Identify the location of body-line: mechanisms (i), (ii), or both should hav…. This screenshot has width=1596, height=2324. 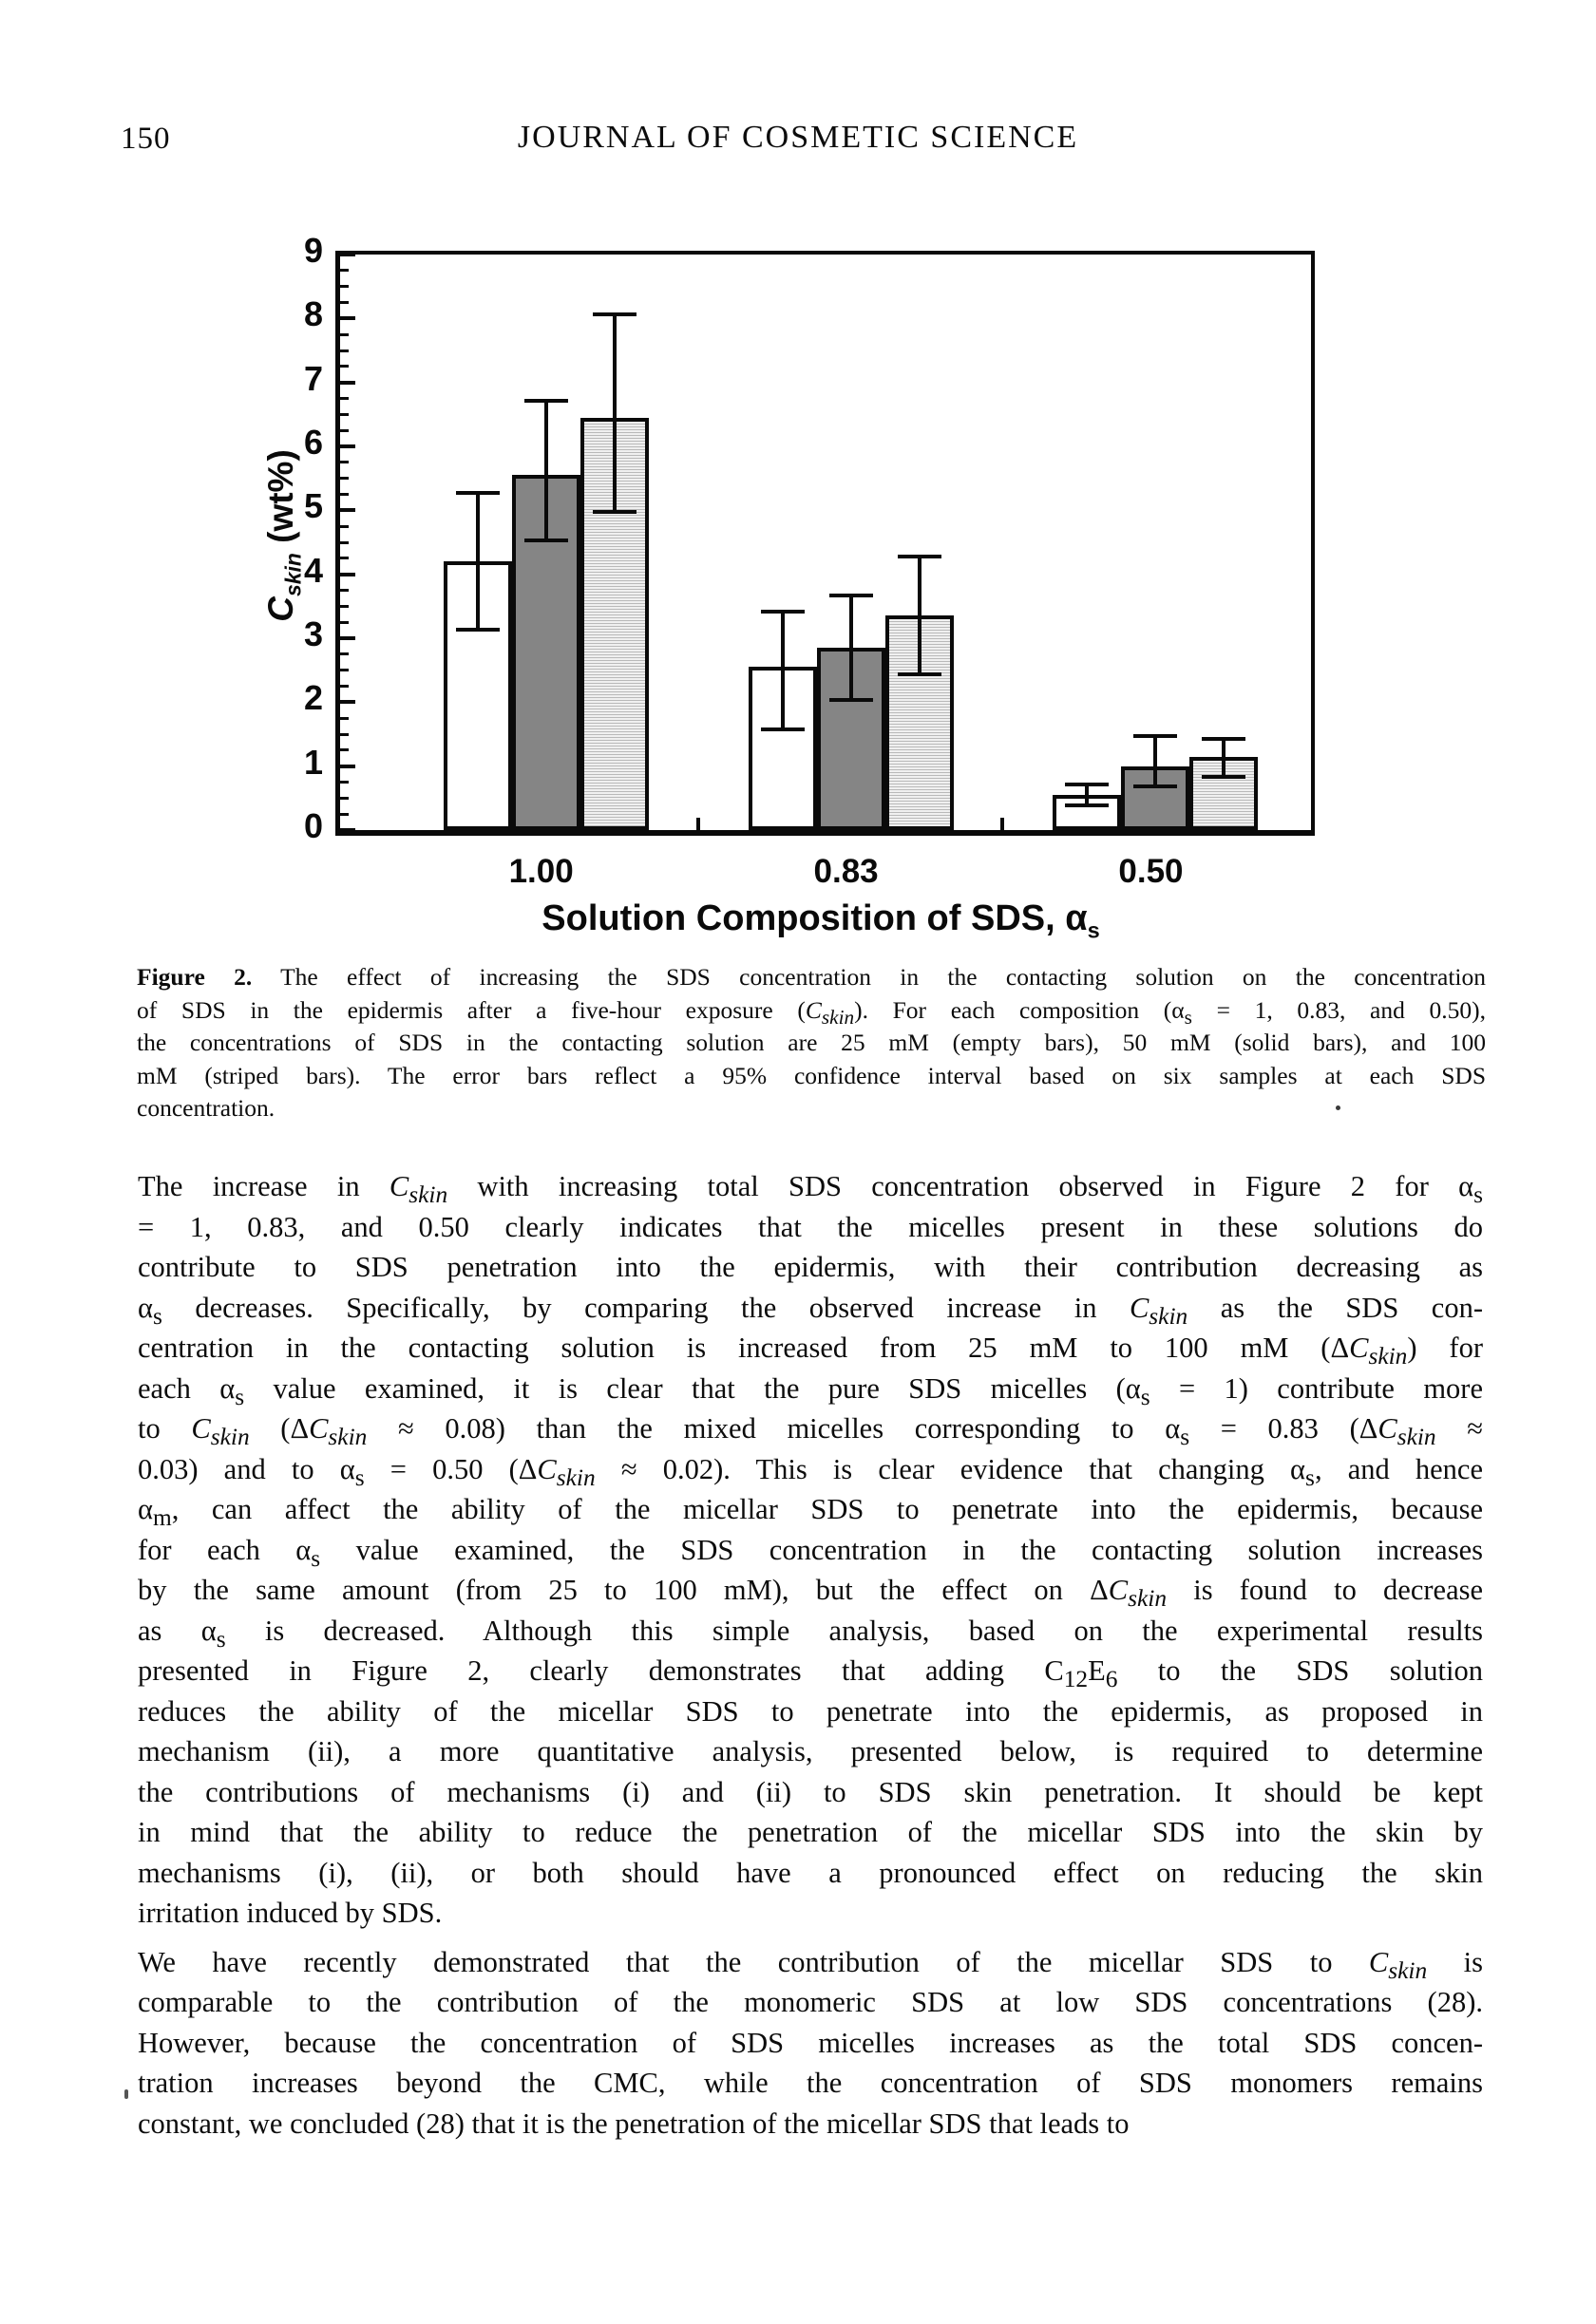
(810, 1872).